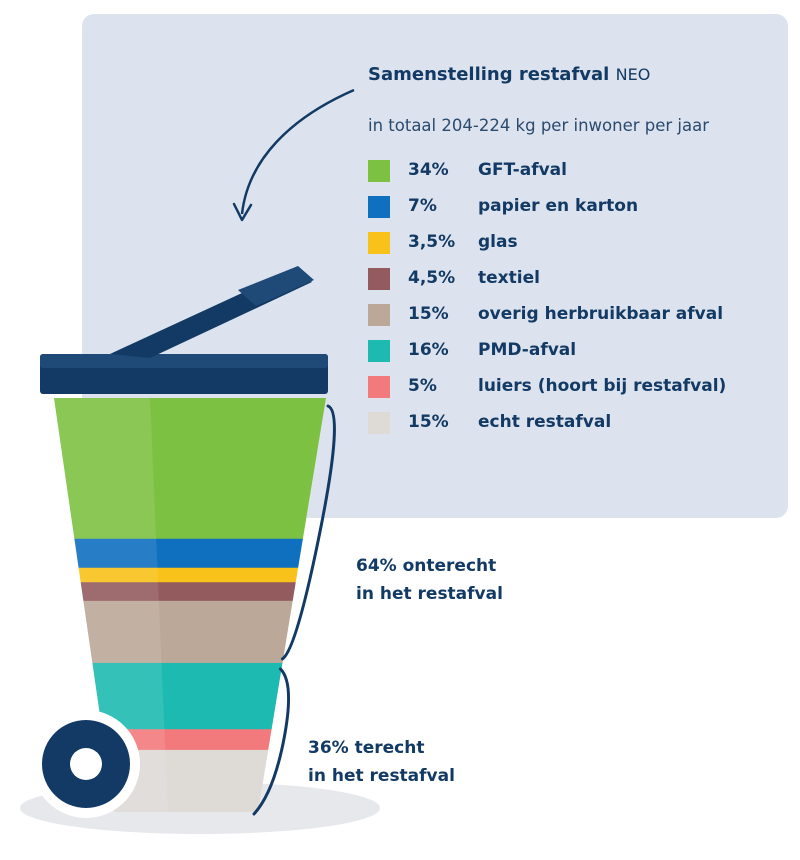 The width and height of the screenshot is (800, 860). I want to click on legend-percentage: 34%, so click(428, 170).